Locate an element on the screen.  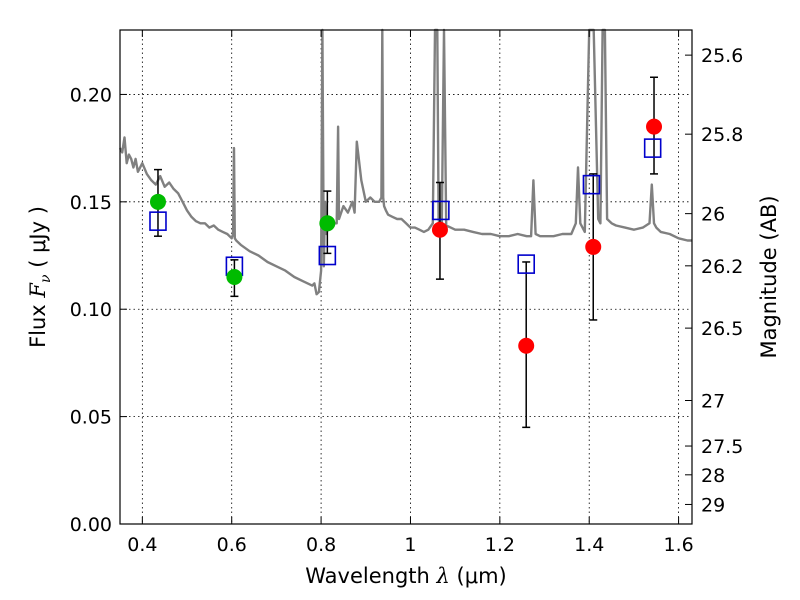
x-tick-label: 1.2 is located at coordinates (500, 545).